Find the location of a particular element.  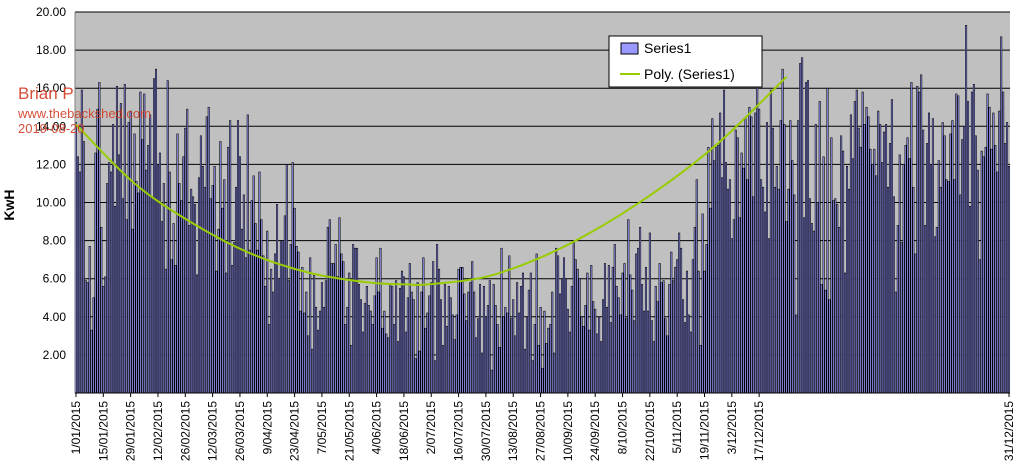

x-tick-label: 3/12/2015 is located at coordinates (732, 428).